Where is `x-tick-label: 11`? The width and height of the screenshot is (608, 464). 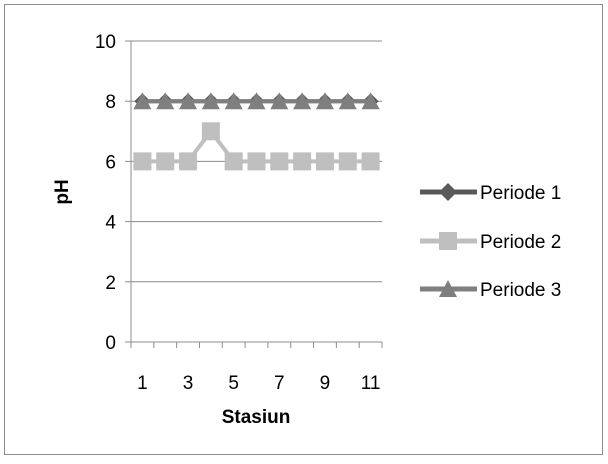
x-tick-label: 11 is located at coordinates (371, 383).